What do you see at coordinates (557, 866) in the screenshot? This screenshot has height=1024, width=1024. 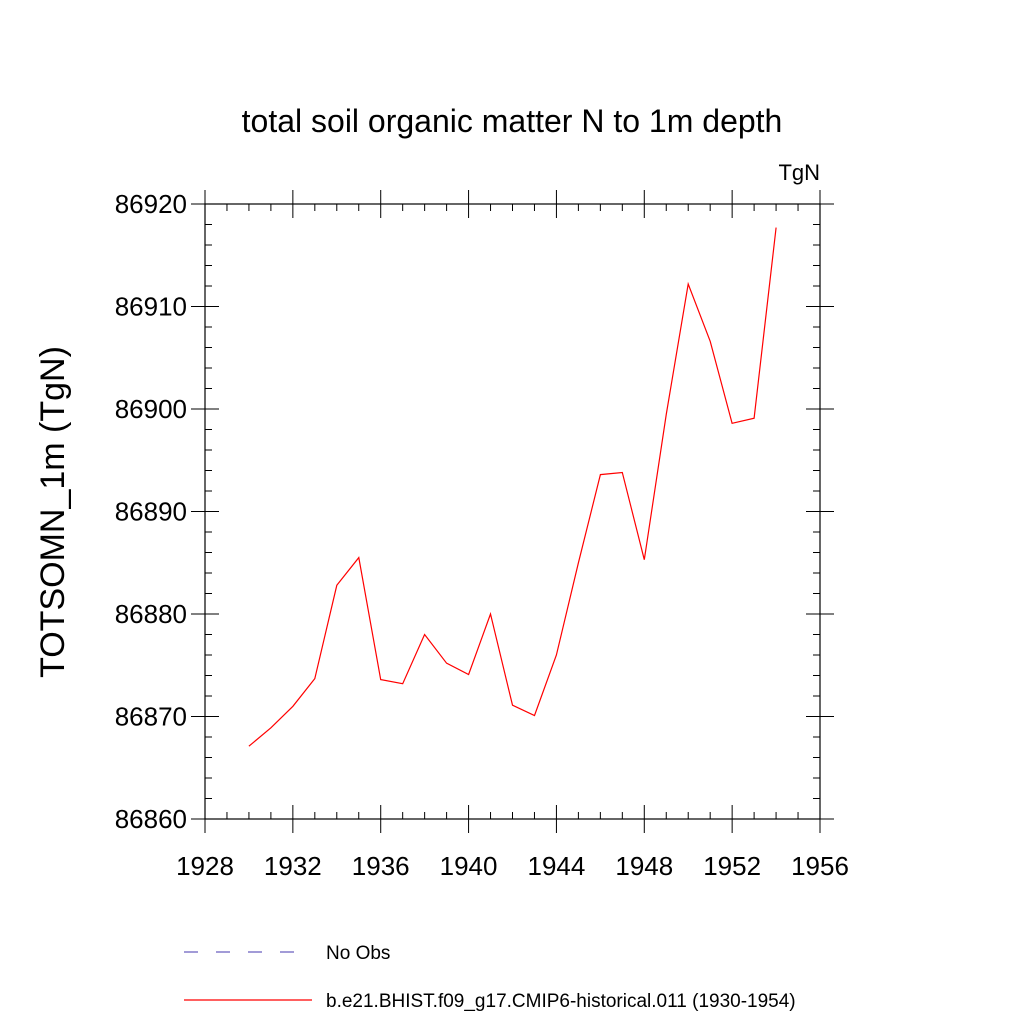 I see `x-tick-label: 1944` at bounding box center [557, 866].